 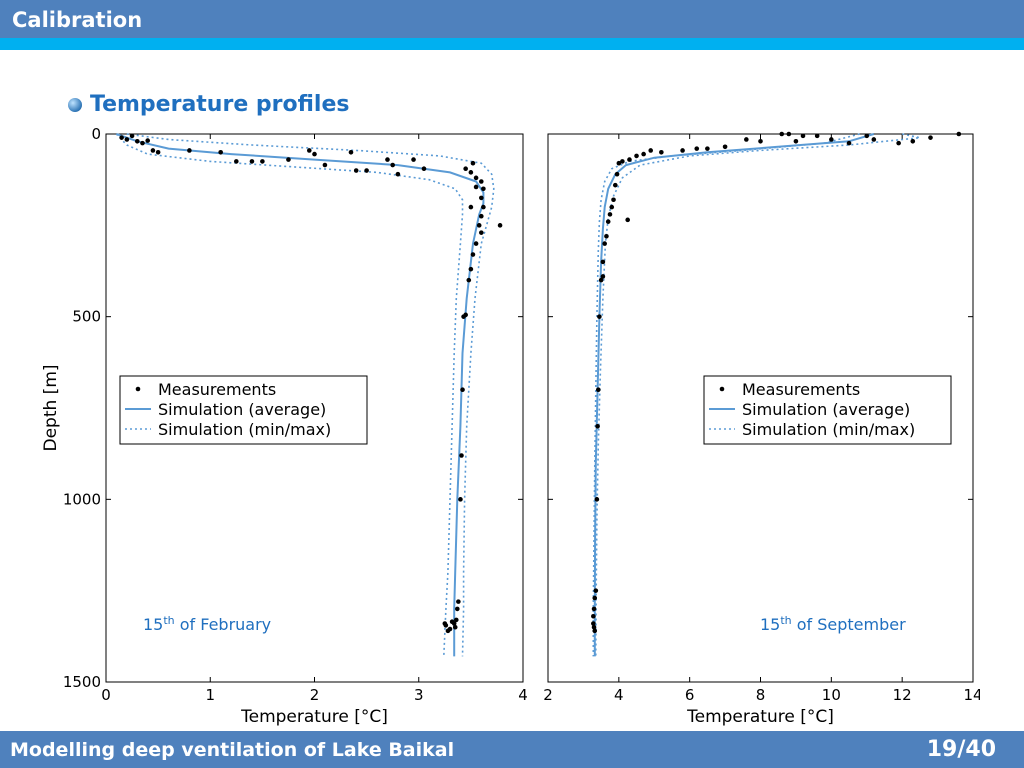 What do you see at coordinates (138, 389) in the screenshot?
I see `legend-marker-measurements` at bounding box center [138, 389].